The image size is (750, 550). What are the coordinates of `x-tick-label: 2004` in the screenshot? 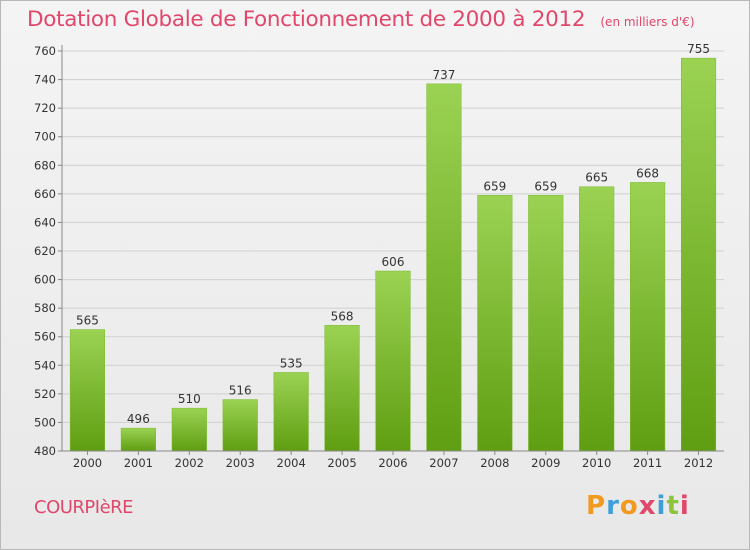 It's located at (291, 463).